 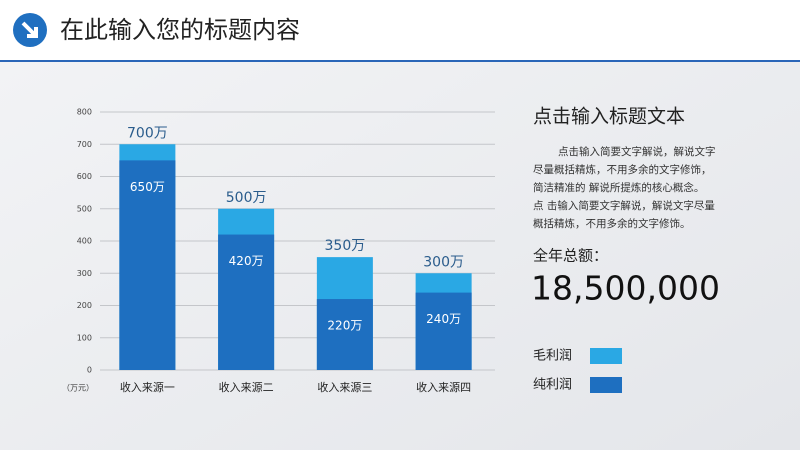 I want to click on value-label: 350万, so click(x=345, y=246).